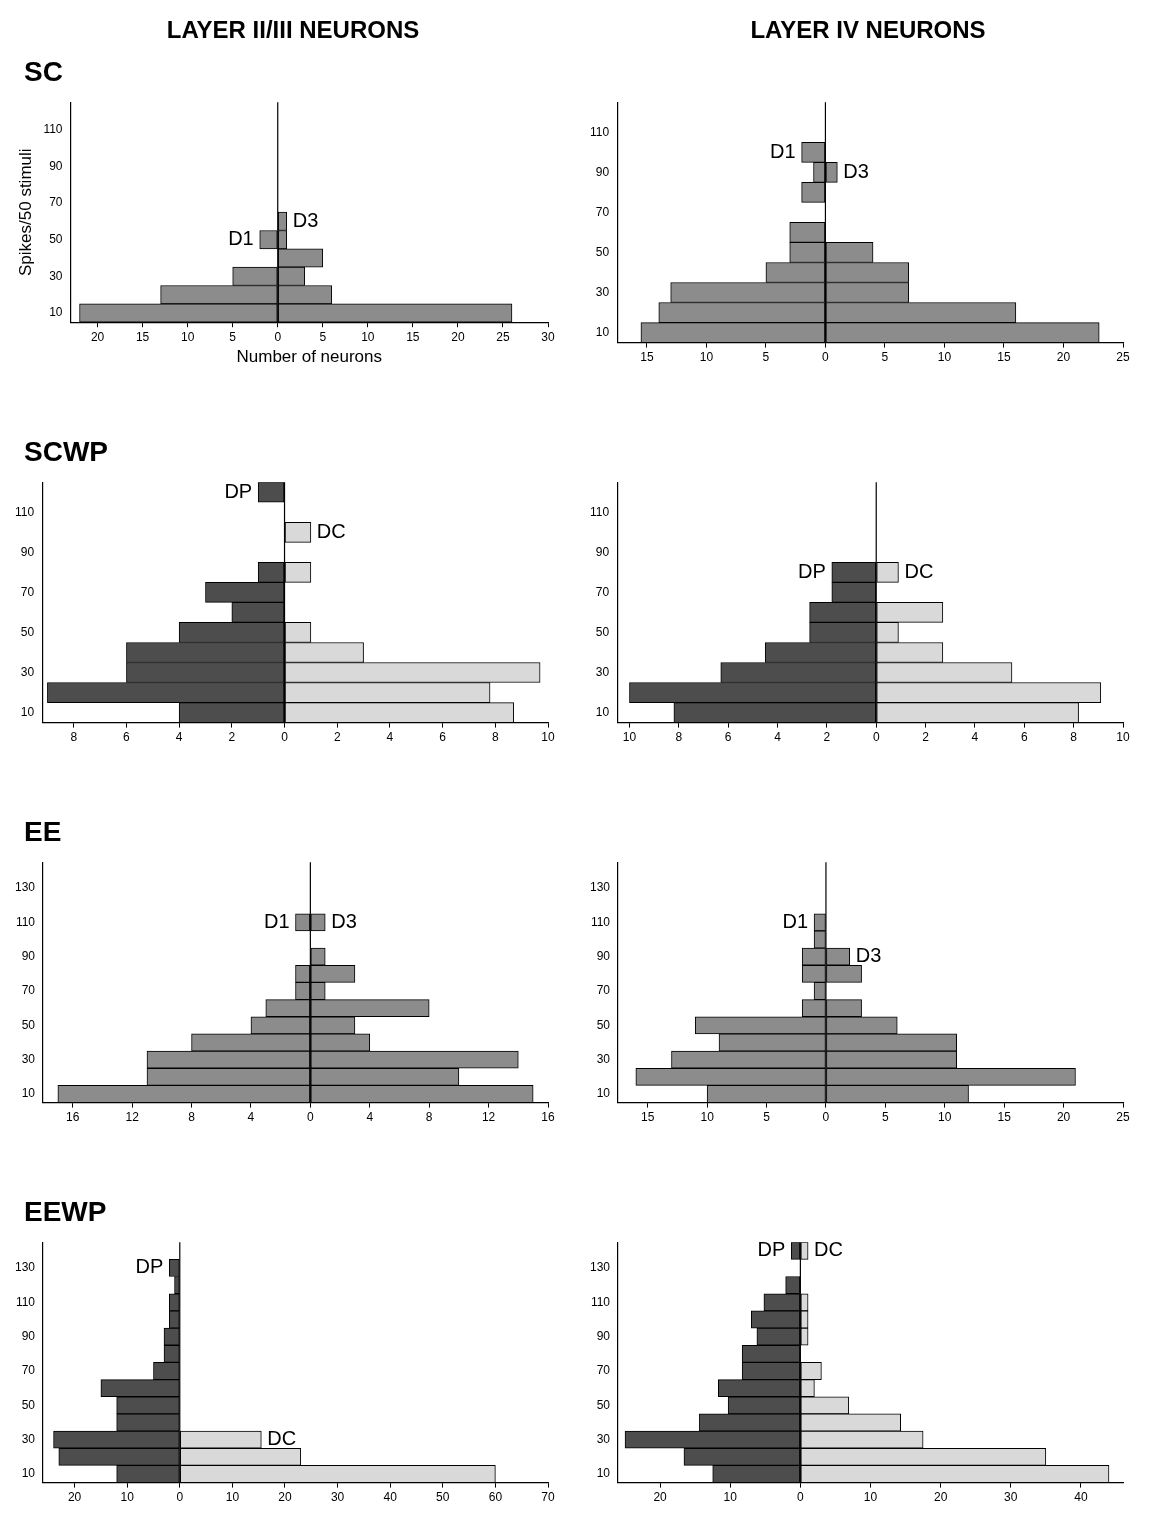 The image size is (1160, 1535). I want to click on chart-subtitle: EEWP, so click(65, 1212).